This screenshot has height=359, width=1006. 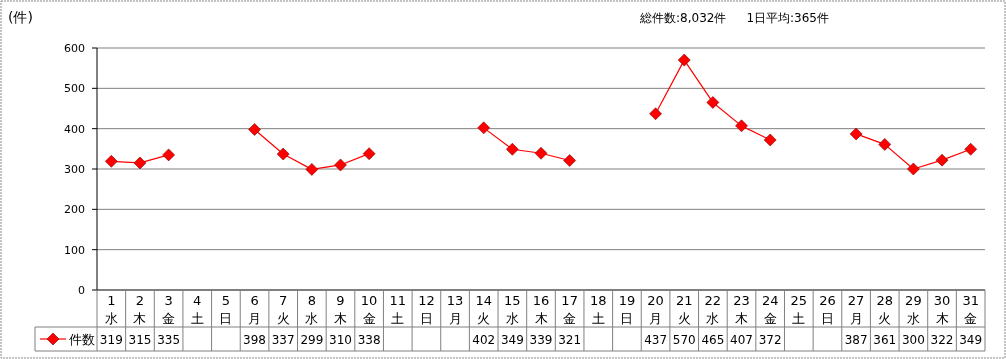 I want to click on x-tick-label: 11 土, so click(x=398, y=309).